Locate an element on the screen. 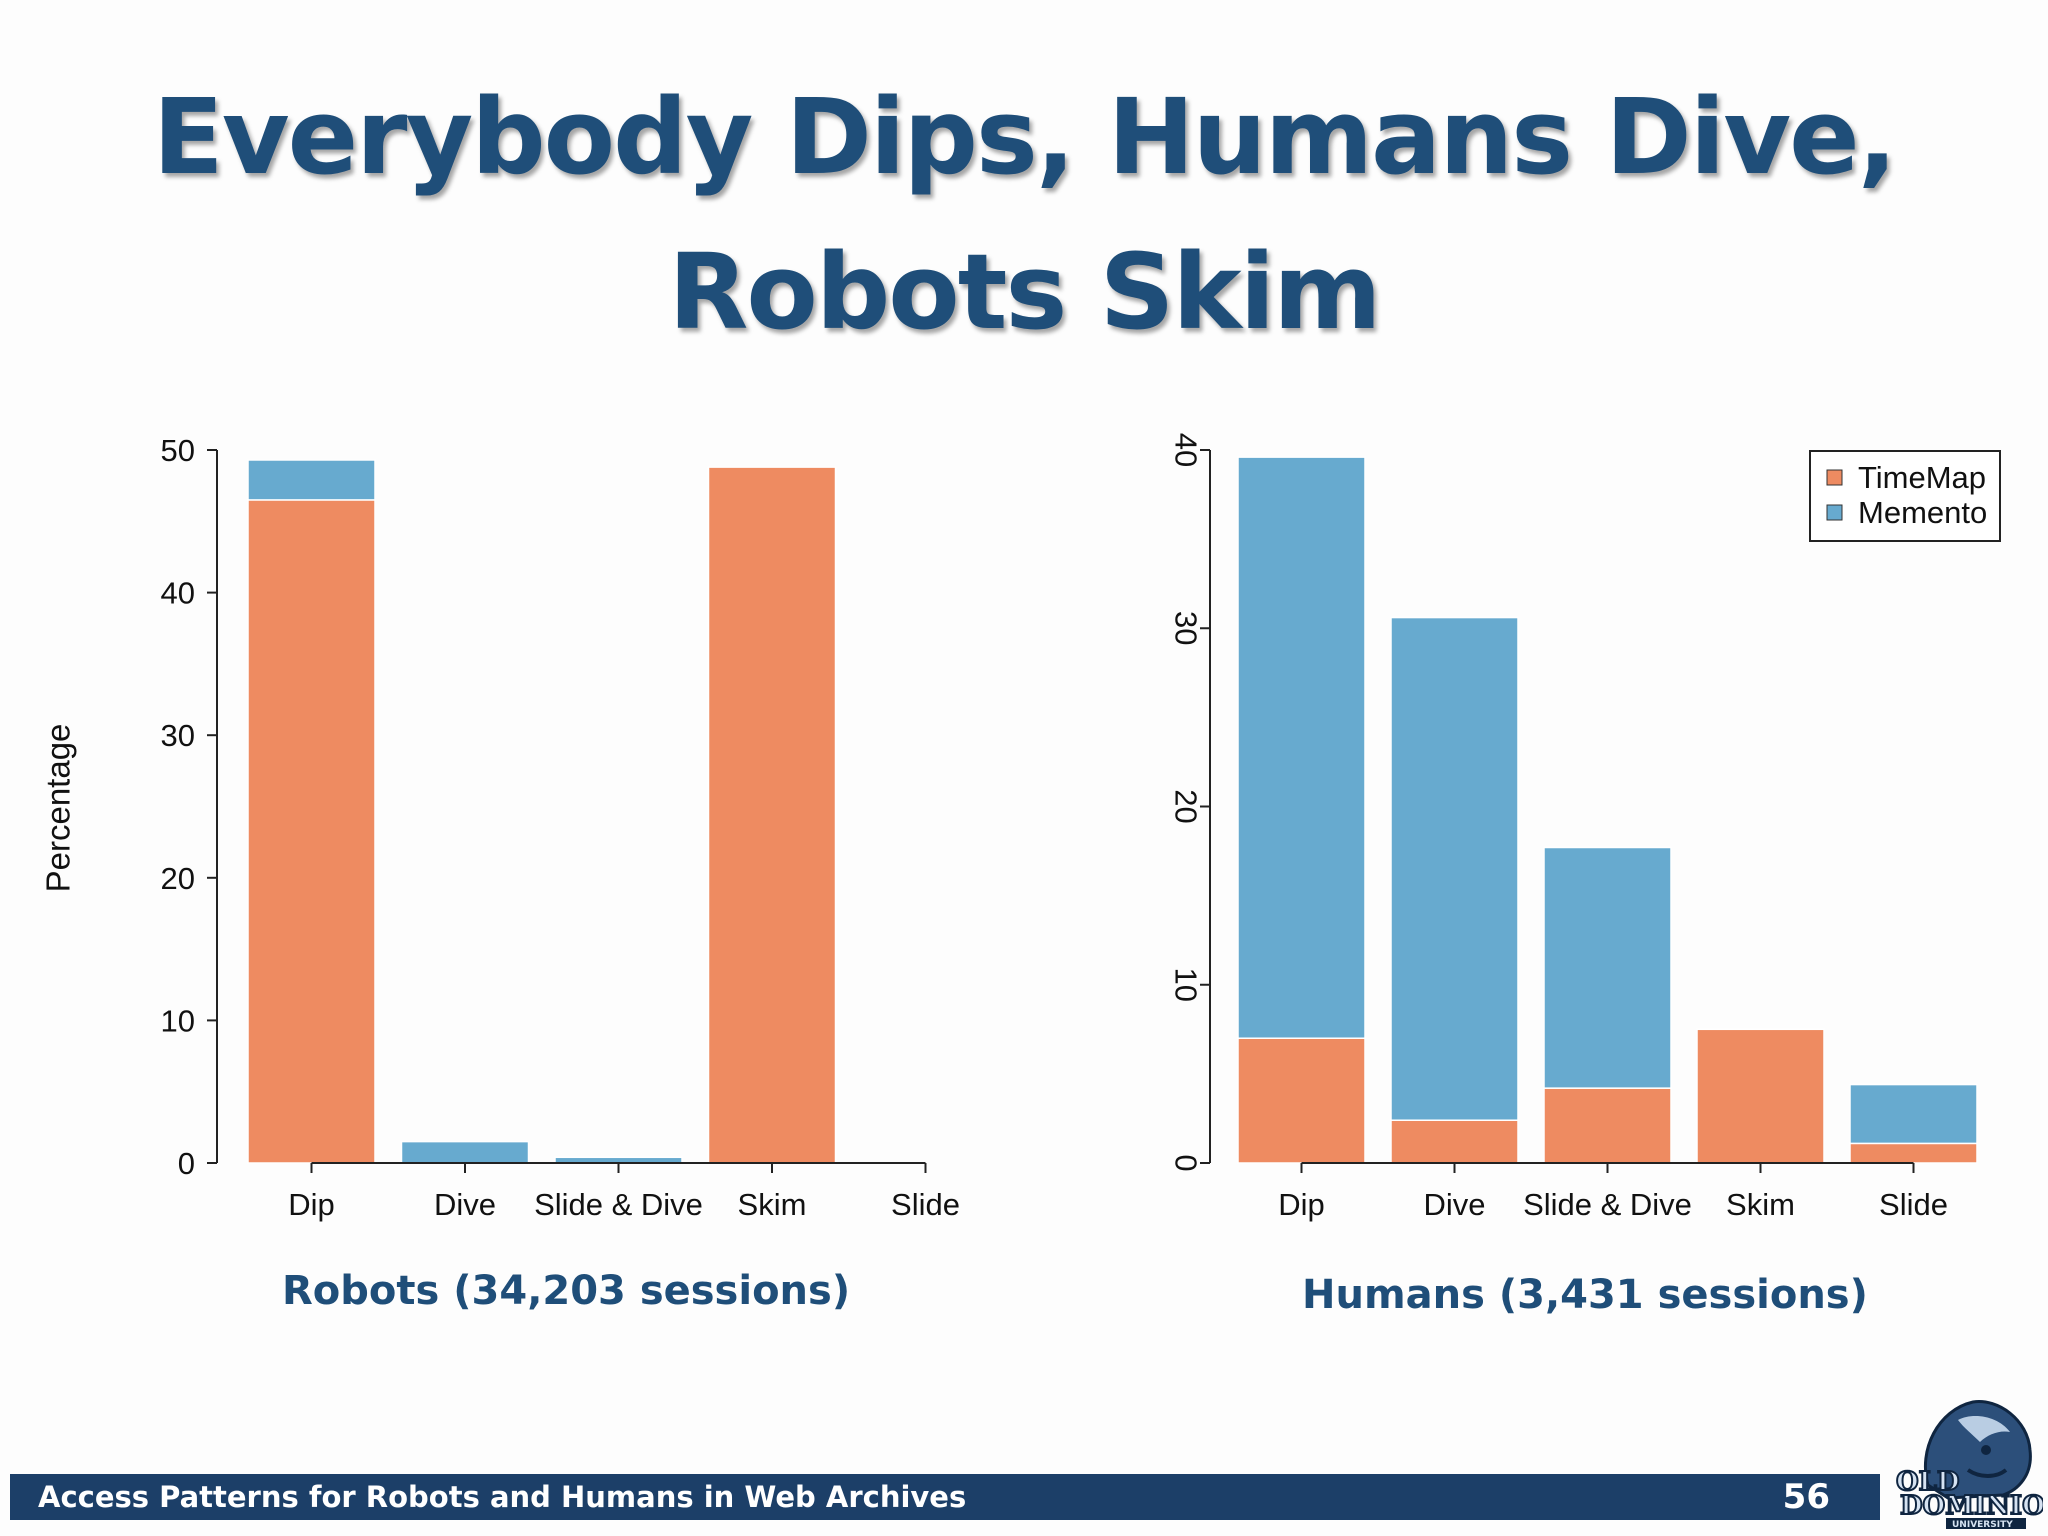 The width and height of the screenshot is (2048, 1536). legend-swatch-timemap is located at coordinates (1834, 477).